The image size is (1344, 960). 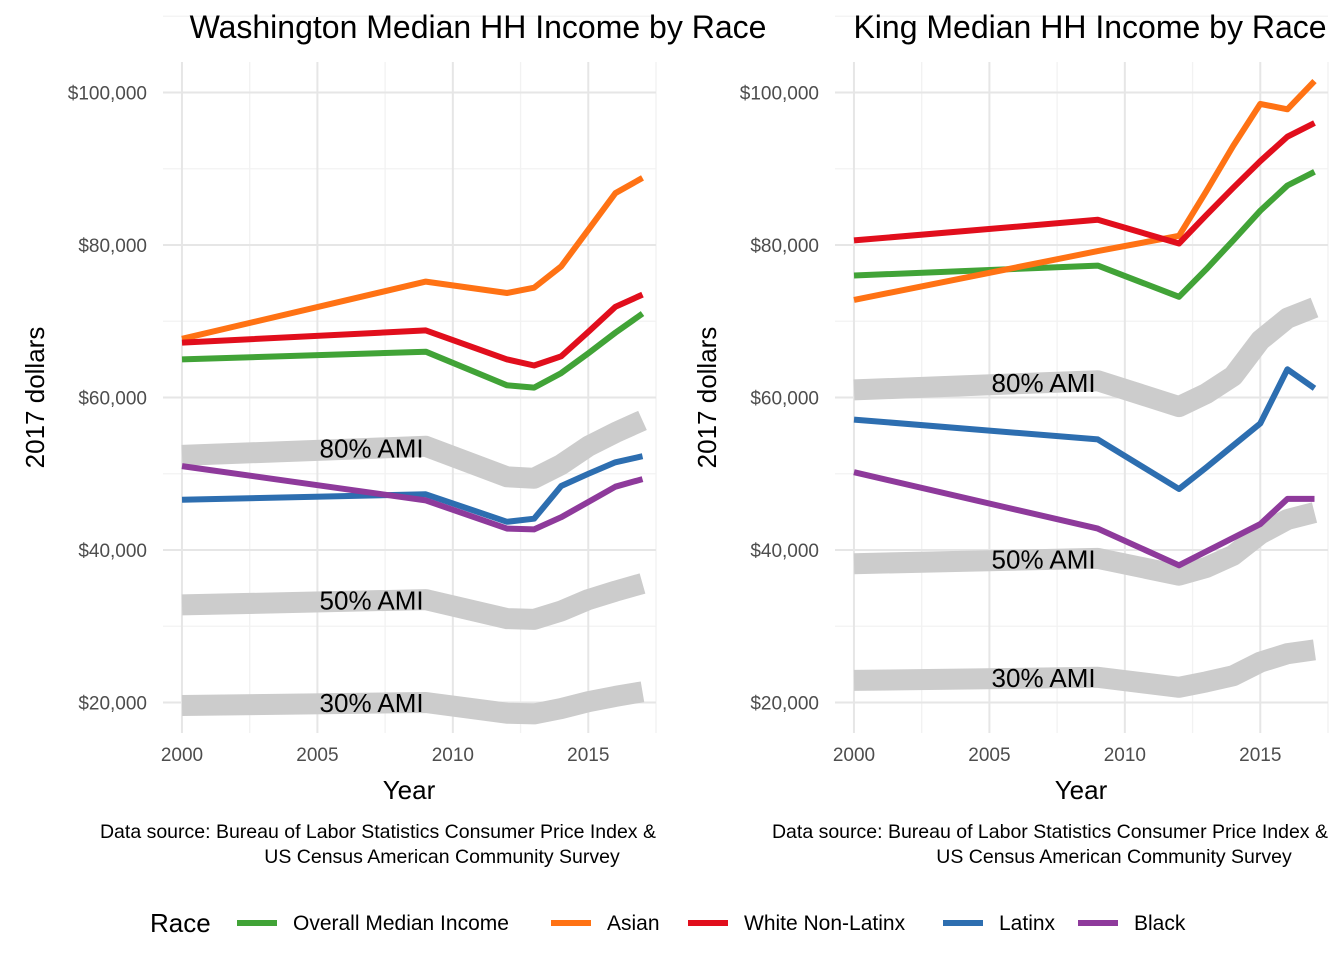 I want to click on legend-label: Asian, so click(x=633, y=923).